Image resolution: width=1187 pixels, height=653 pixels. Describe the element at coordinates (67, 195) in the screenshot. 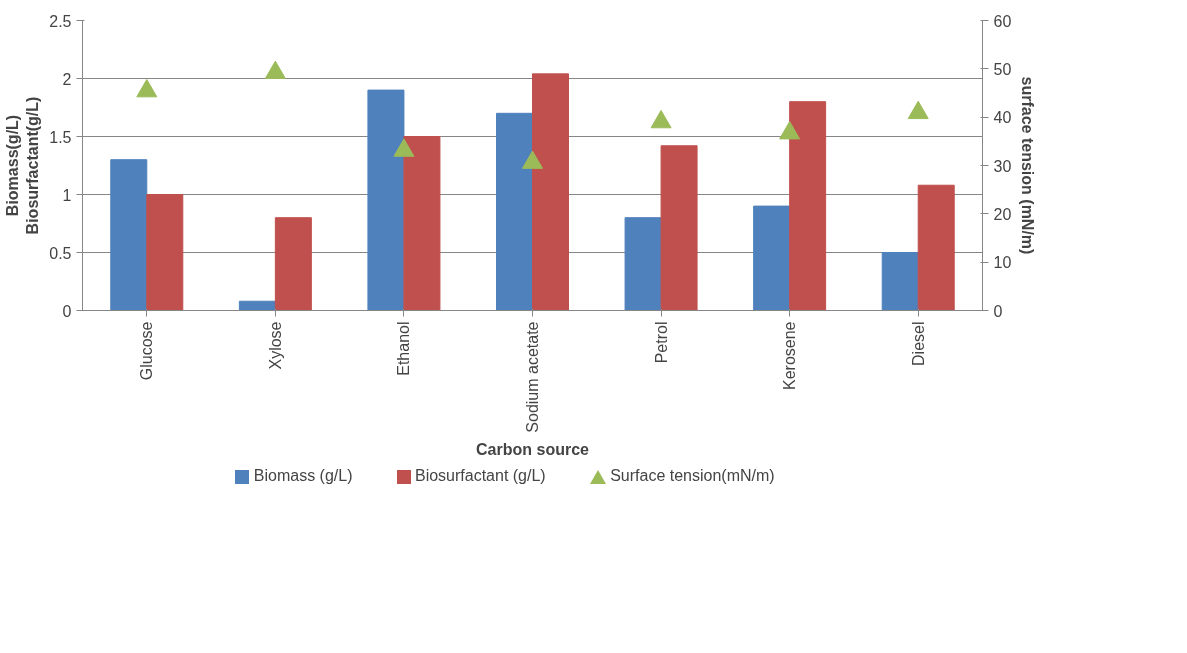

I see `y-tick-label: 1` at that location.